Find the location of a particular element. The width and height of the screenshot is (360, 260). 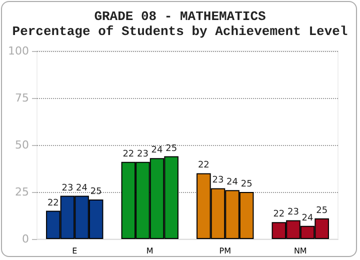

series-label: 25 is located at coordinates (96, 192).